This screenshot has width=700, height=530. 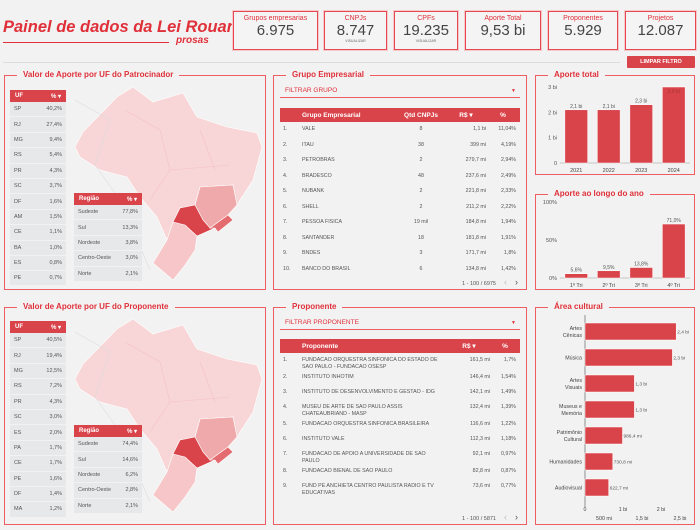 What do you see at coordinates (400, 146) in the screenshot?
I see `table-row: 2. ITAU 38 399 mi 4,19%` at bounding box center [400, 146].